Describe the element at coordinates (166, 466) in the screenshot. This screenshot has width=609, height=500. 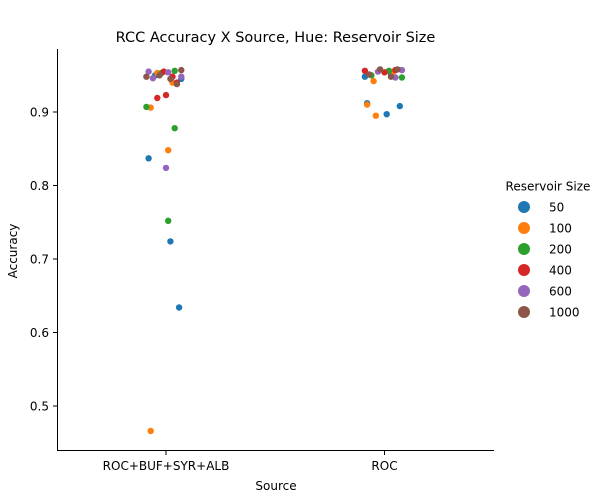
I see `x-tick-label: ROC+BUF+SYR+ALB` at that location.